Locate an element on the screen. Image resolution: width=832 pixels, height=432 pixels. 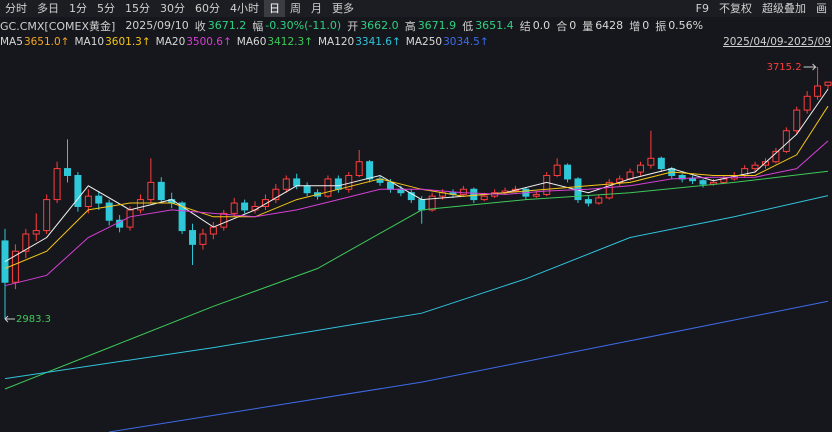
tab: 1分 is located at coordinates (78, 8).